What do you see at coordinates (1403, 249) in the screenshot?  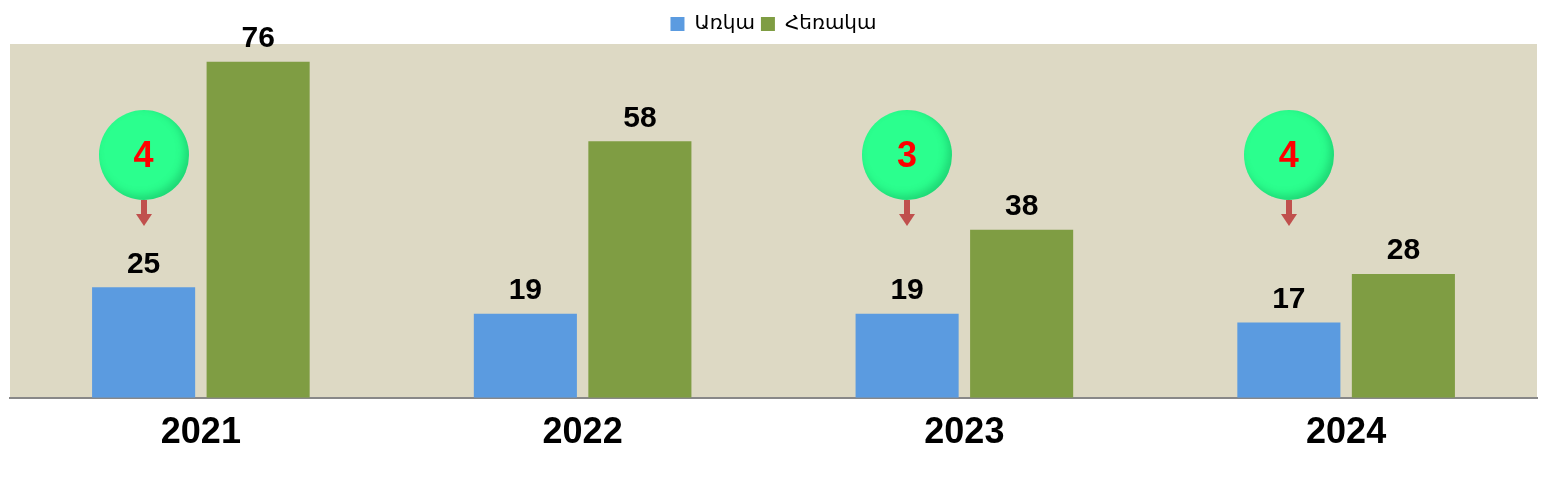 I see `data-label: 28` at bounding box center [1403, 249].